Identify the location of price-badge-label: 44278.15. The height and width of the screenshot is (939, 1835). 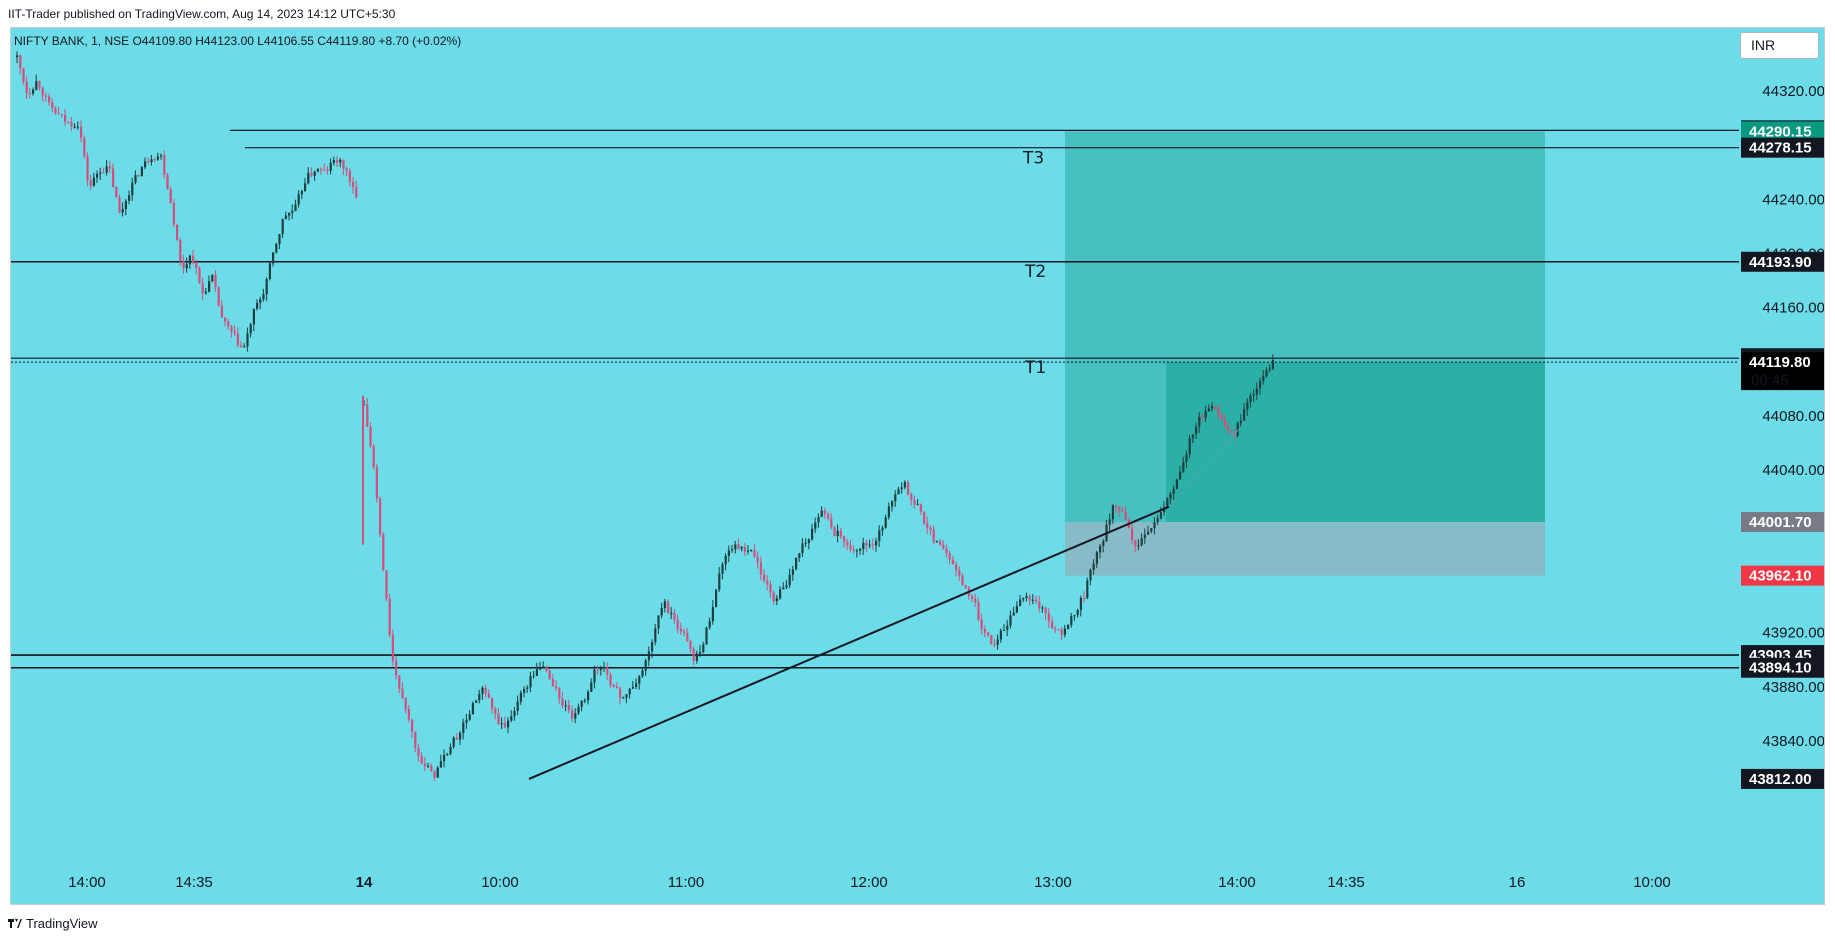
(1780, 148).